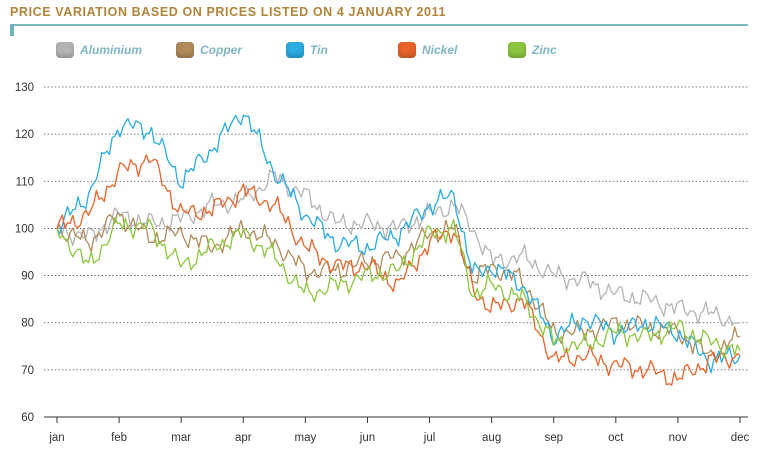 This screenshot has height=454, width=764. What do you see at coordinates (740, 438) in the screenshot?
I see `x-tick-label-dec: dec` at bounding box center [740, 438].